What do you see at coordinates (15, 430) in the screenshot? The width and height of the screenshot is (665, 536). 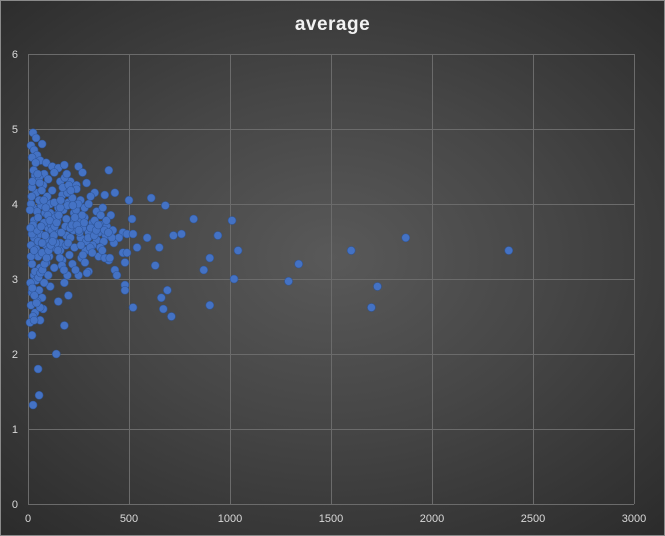 I see `y-tick-label: 1` at bounding box center [15, 430].